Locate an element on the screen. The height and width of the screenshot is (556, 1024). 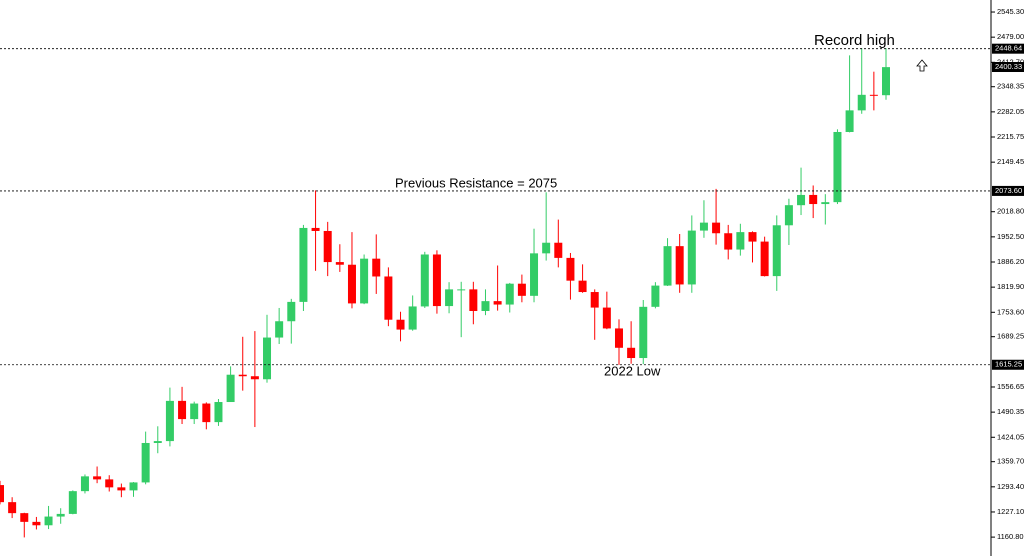
y-tick-label: 1160.80 is located at coordinates (1010, 536).